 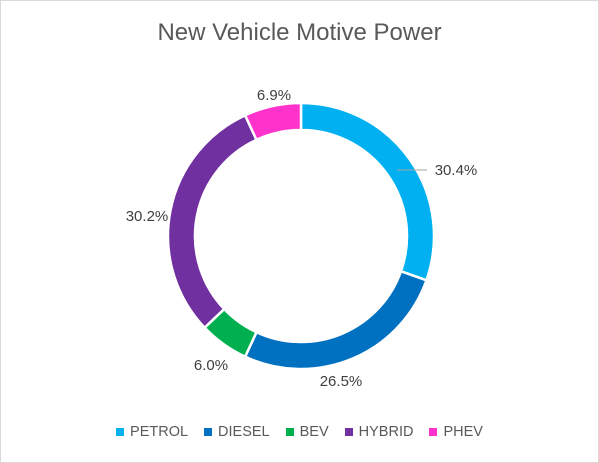 I want to click on slice-diesel, so click(x=336, y=320).